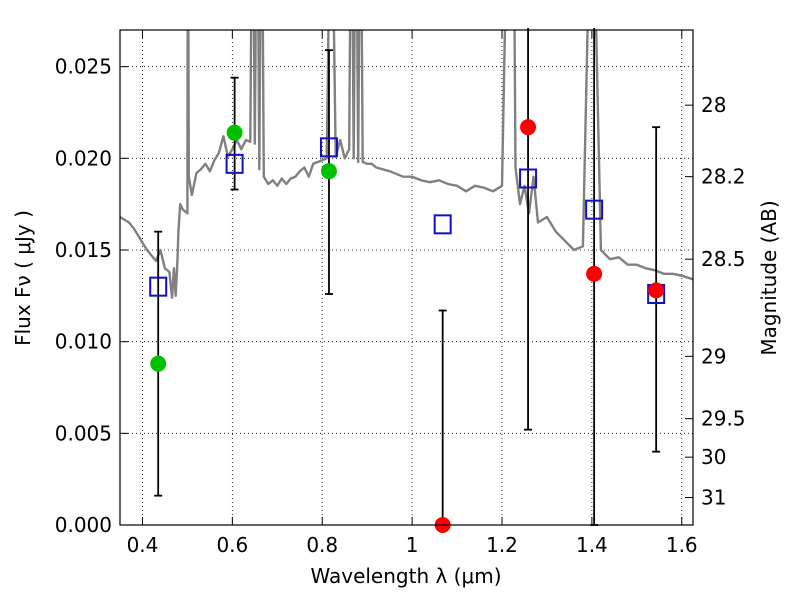  I want to click on y-tick-label: 0.020, so click(83, 158).